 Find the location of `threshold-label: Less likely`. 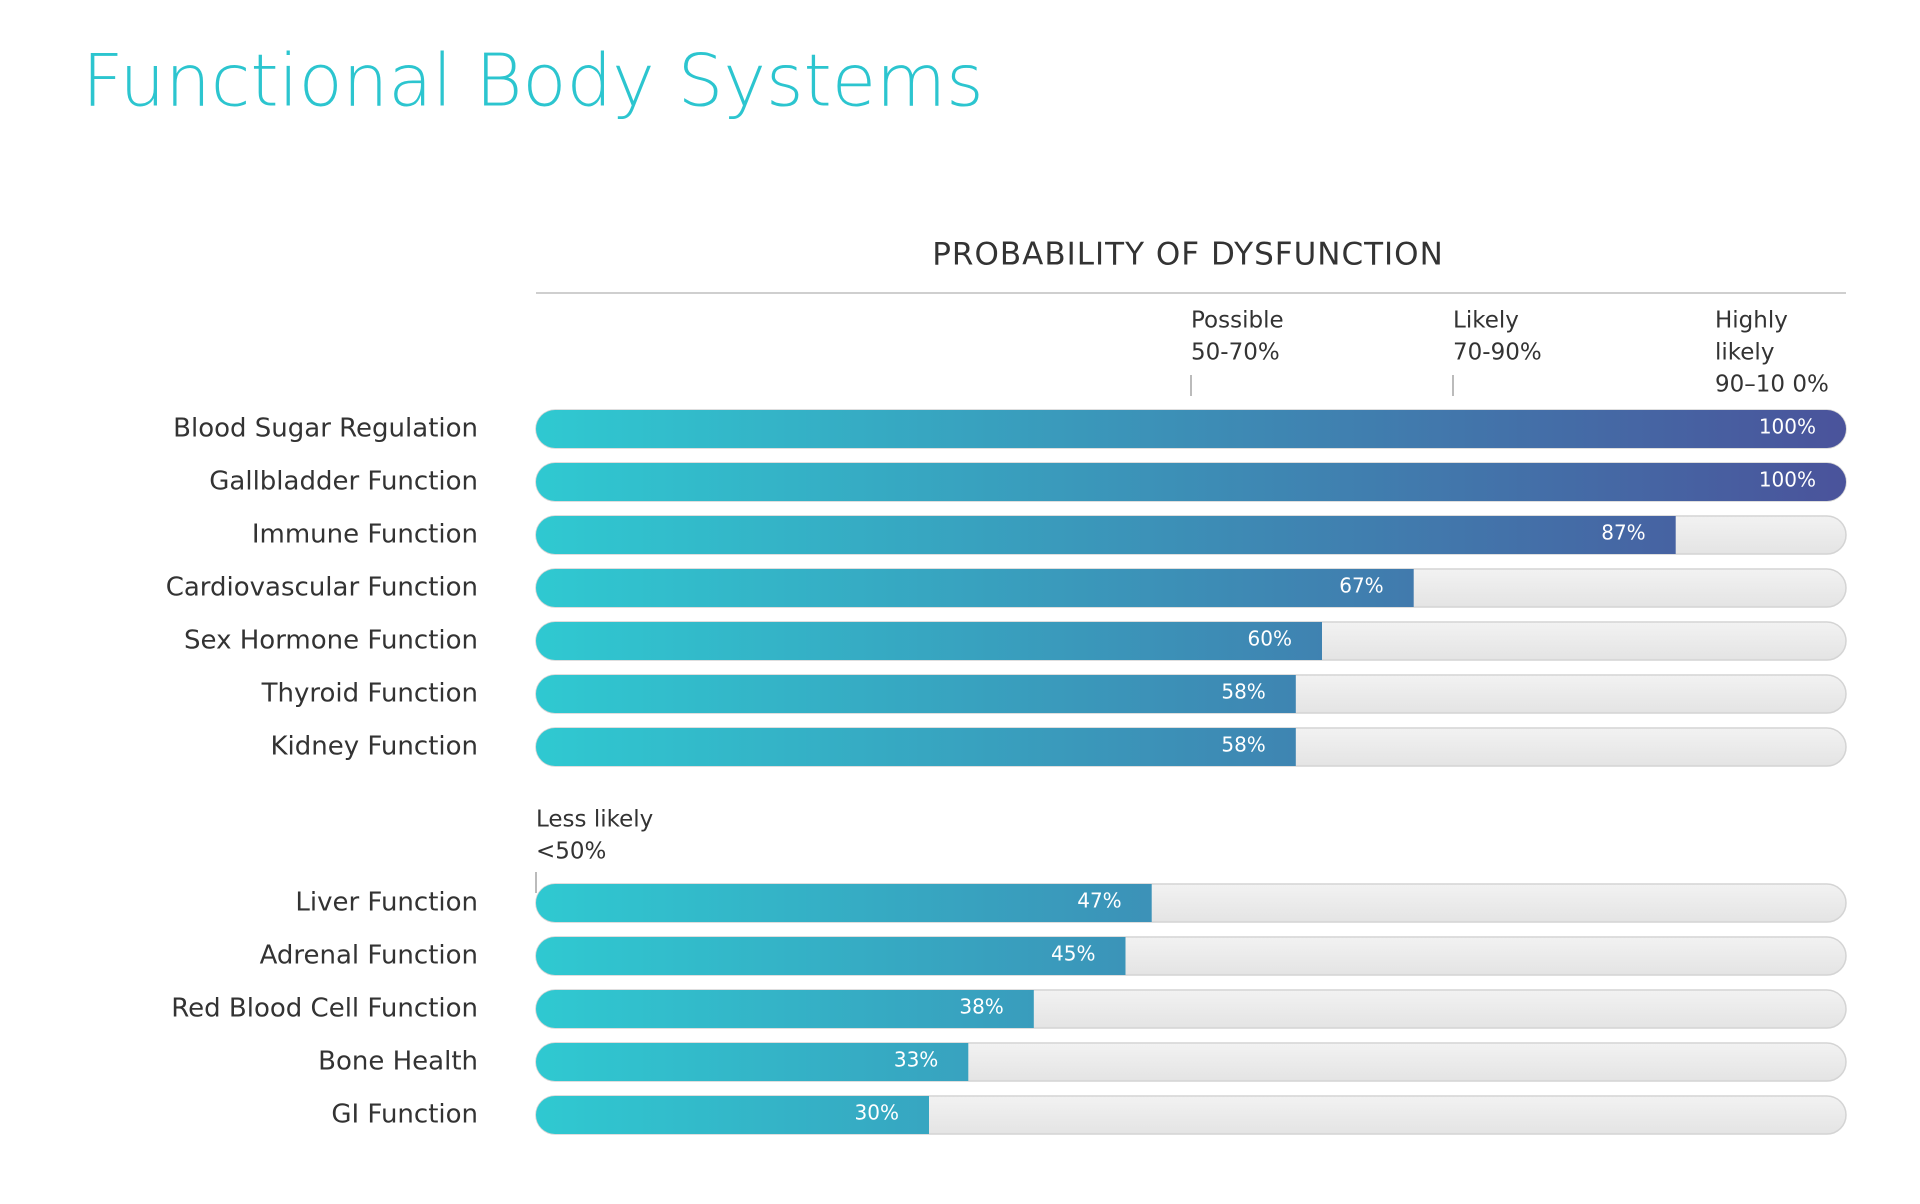

threshold-label: Less likely is located at coordinates (594, 820).